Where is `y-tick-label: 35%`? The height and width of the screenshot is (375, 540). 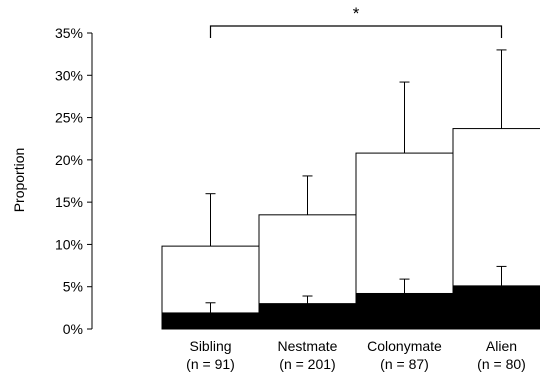
y-tick-label: 35% is located at coordinates (69, 33).